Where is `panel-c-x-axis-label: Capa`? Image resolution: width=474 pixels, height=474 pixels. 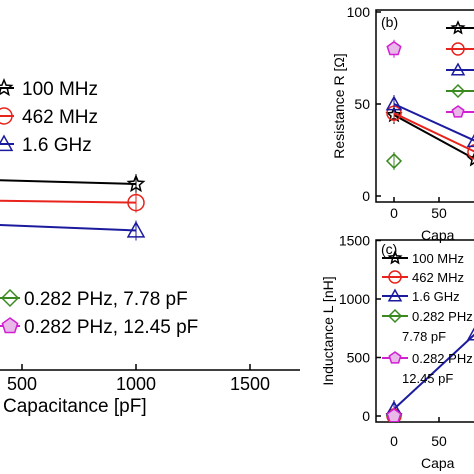
panel-c-x-axis-label: Capa is located at coordinates (438, 463).